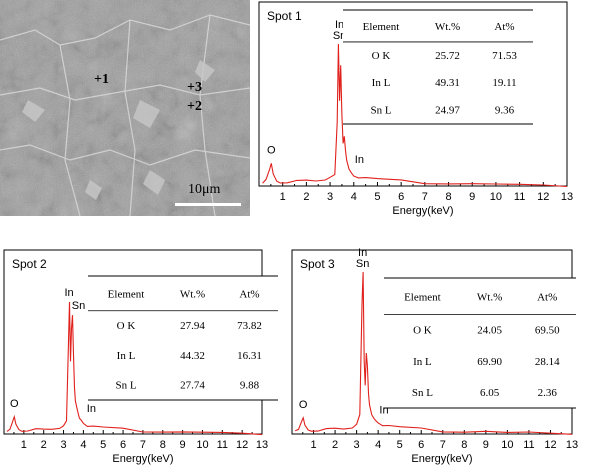 Image resolution: width=593 pixels, height=471 pixels. I want to click on peak-label: In Sn, so click(362, 259).